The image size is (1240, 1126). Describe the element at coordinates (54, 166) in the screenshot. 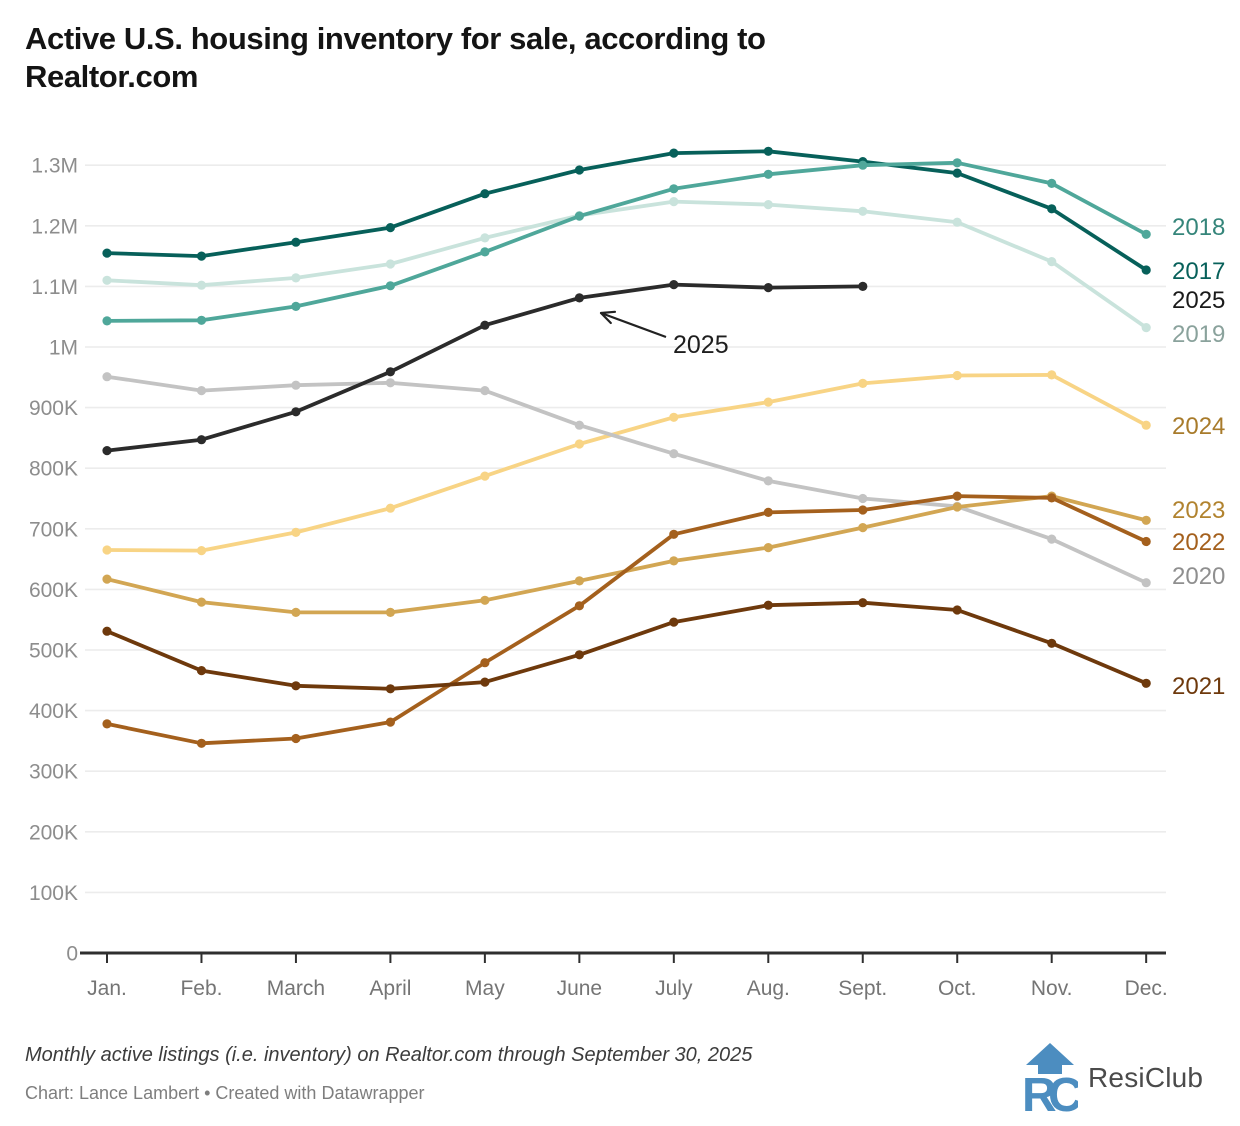

I see `y-tick-label: 1.3M` at that location.